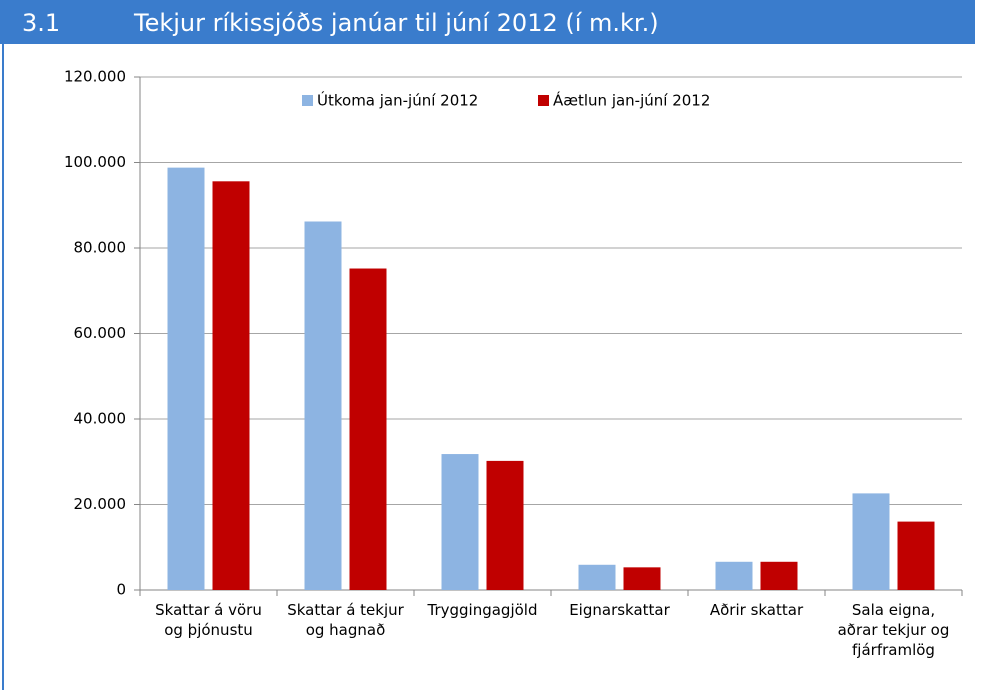  Describe the element at coordinates (345, 620) in the screenshot. I see `x-tick-label: Skattar á tekjur og hagnað` at that location.